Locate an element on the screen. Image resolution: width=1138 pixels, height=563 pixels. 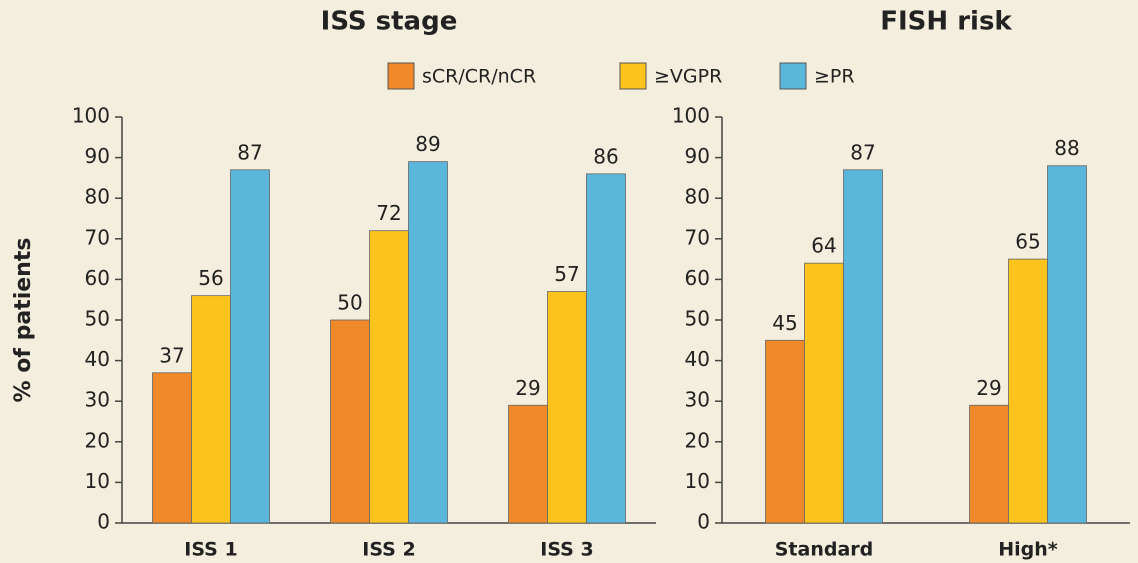
x-tick-label: High* is located at coordinates (1028, 550).